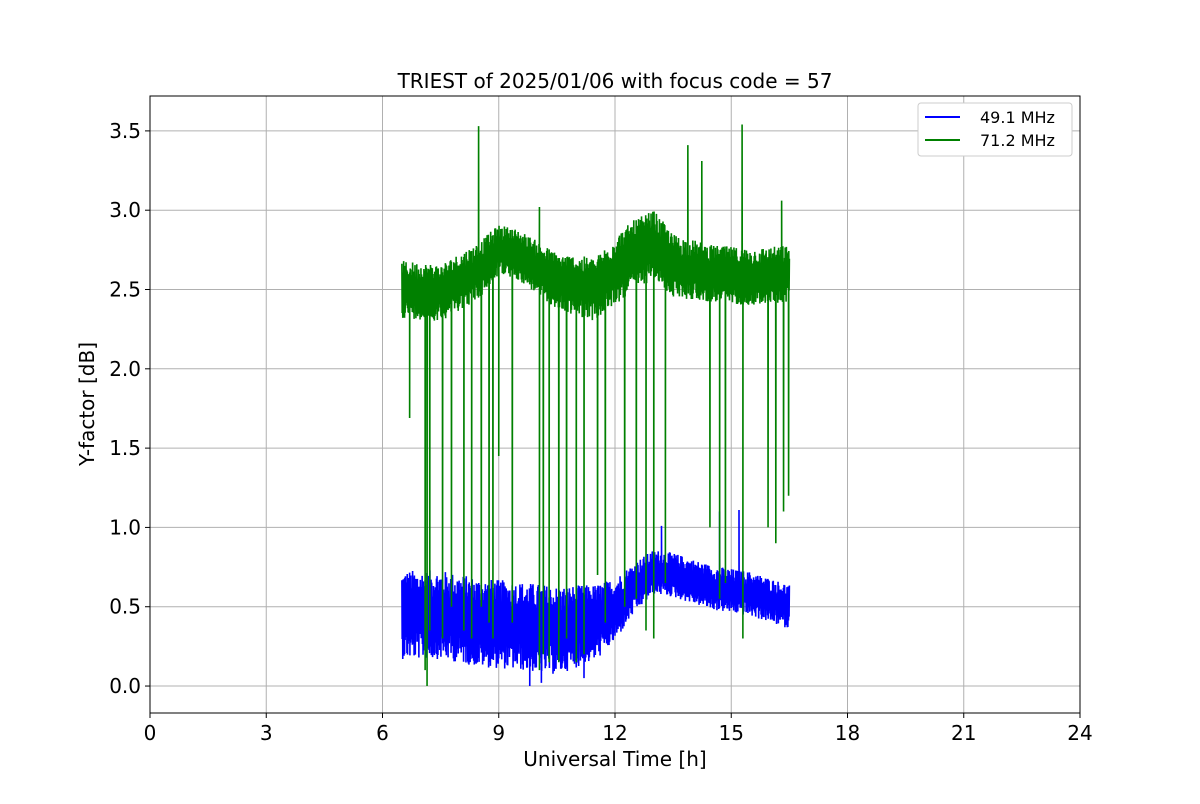 This screenshot has height=804, width=1200. What do you see at coordinates (614, 733) in the screenshot?
I see `x-tick-label: 12` at bounding box center [614, 733].